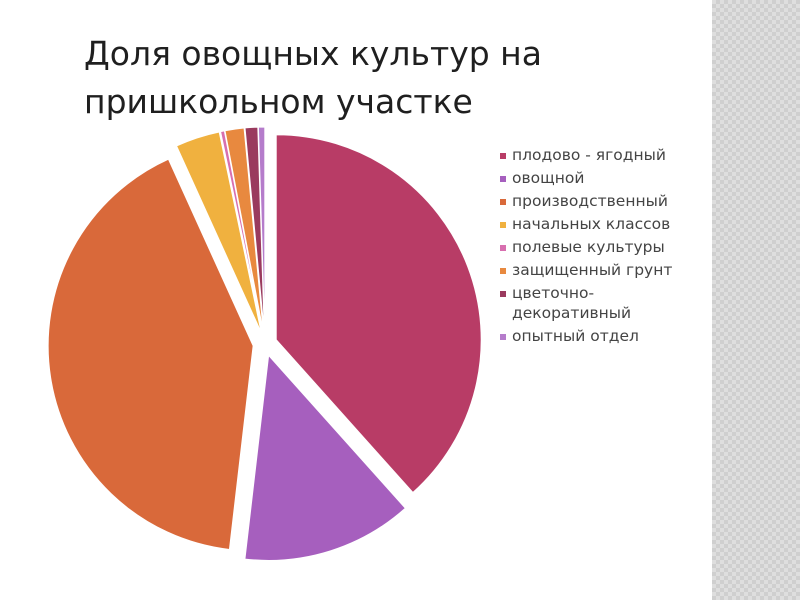  Describe the element at coordinates (548, 178) in the screenshot. I see `legend-label: овощной` at that location.